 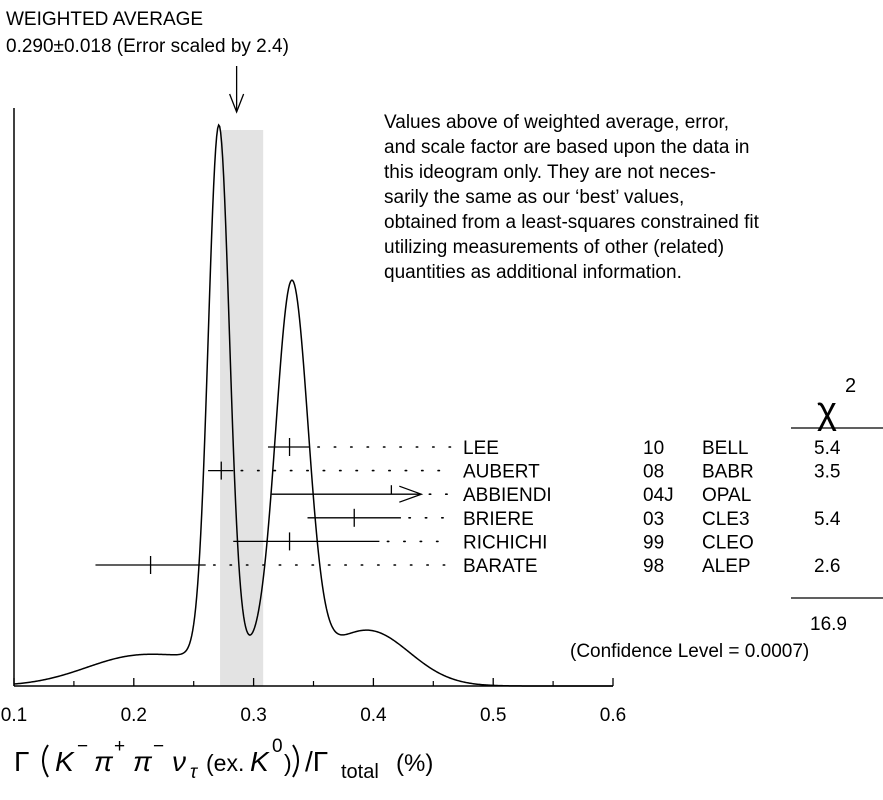 I want to click on measurement-arrow-head, so click(x=411, y=494).